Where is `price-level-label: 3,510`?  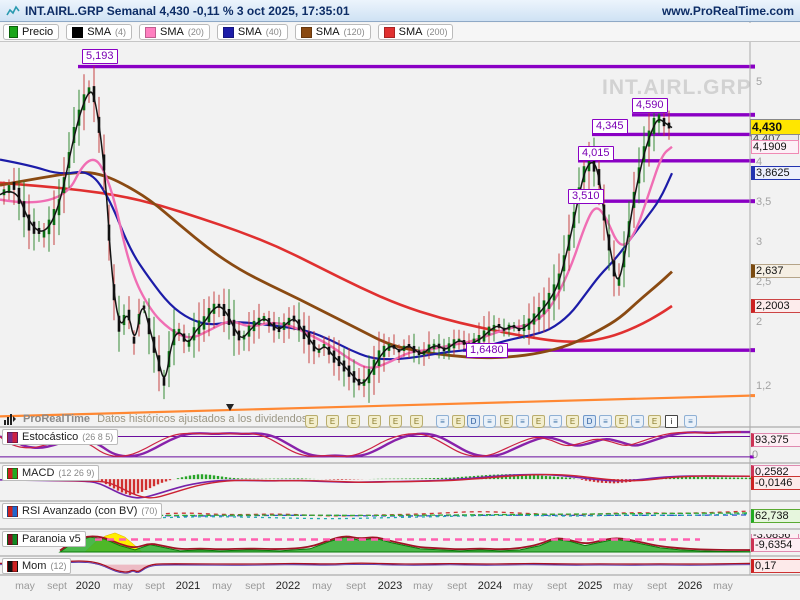
price-level-label: 3,510 is located at coordinates (586, 196).